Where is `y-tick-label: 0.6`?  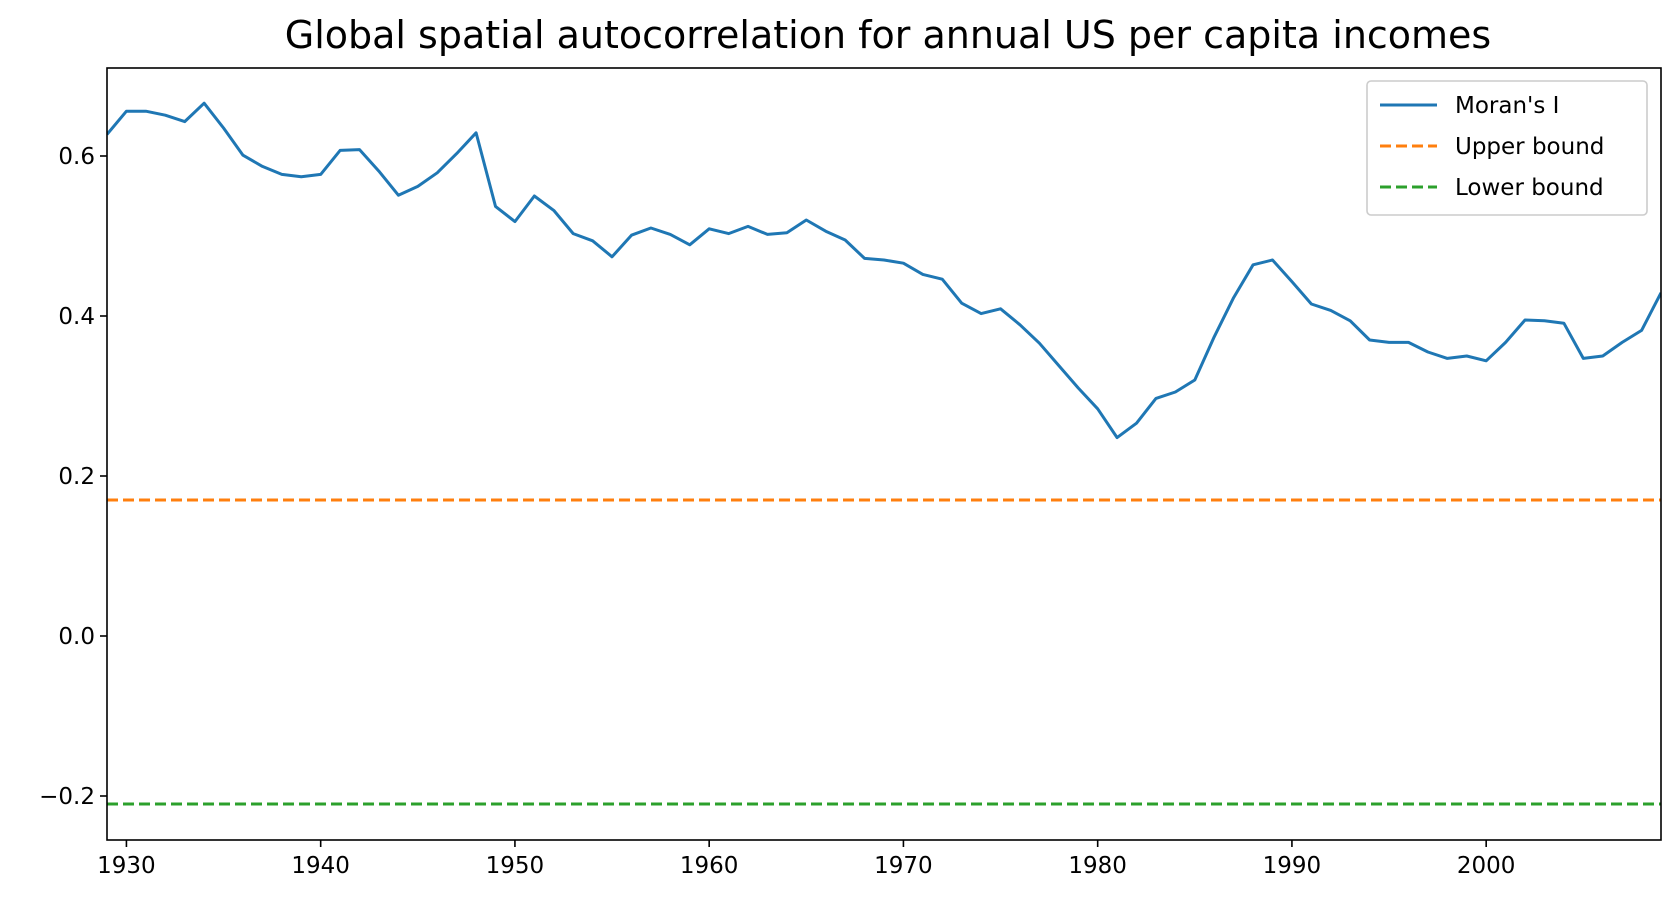
y-tick-label: 0.6 is located at coordinates (76, 157).